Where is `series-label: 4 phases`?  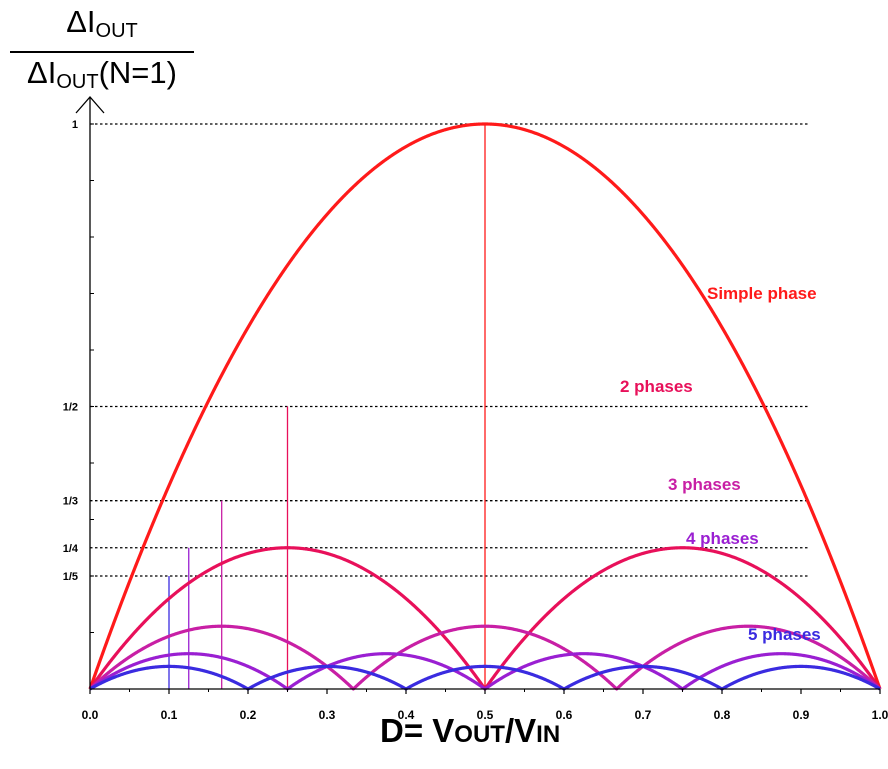
series-label: 4 phases is located at coordinates (722, 538).